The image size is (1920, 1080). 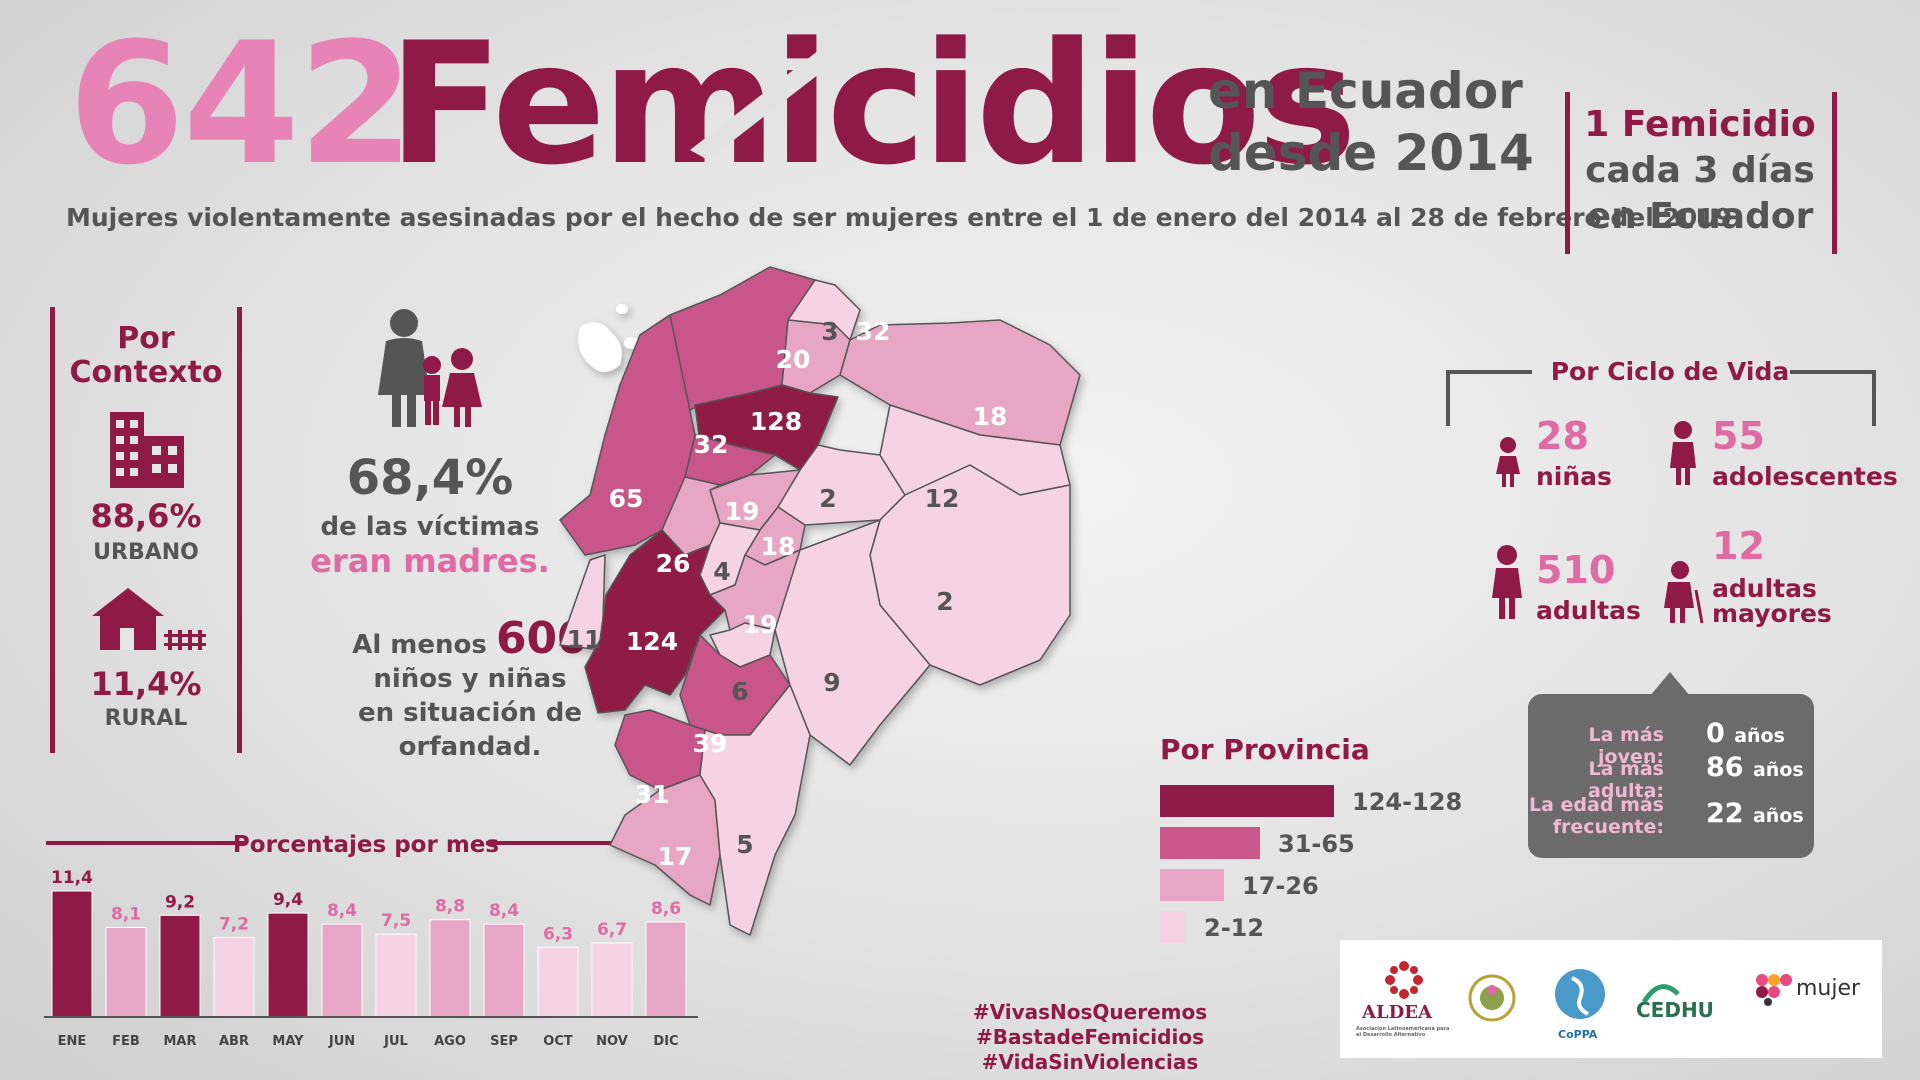 What do you see at coordinates (1774, 990) in the screenshot?
I see `mujer-logo-icon` at bounding box center [1774, 990].